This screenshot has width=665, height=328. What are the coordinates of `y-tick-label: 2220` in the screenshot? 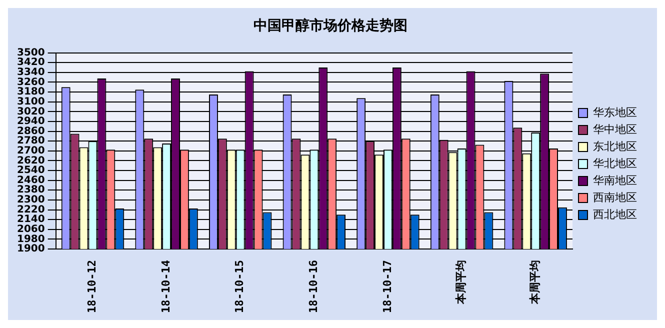 It's located at (30, 210).